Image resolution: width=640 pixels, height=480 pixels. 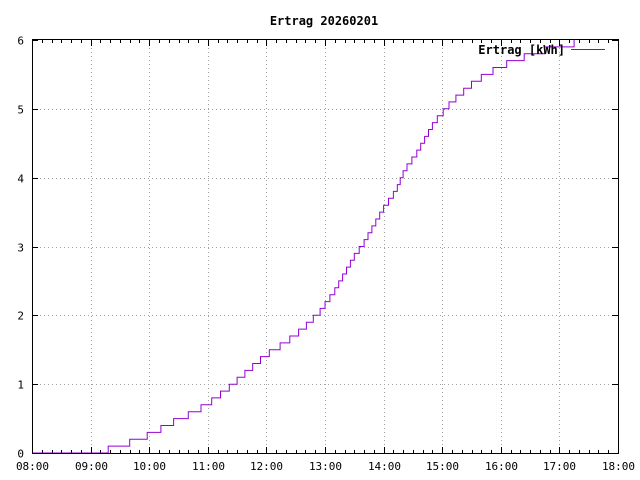 I want to click on legend-label: Ertrag [kWh], so click(x=521, y=50).